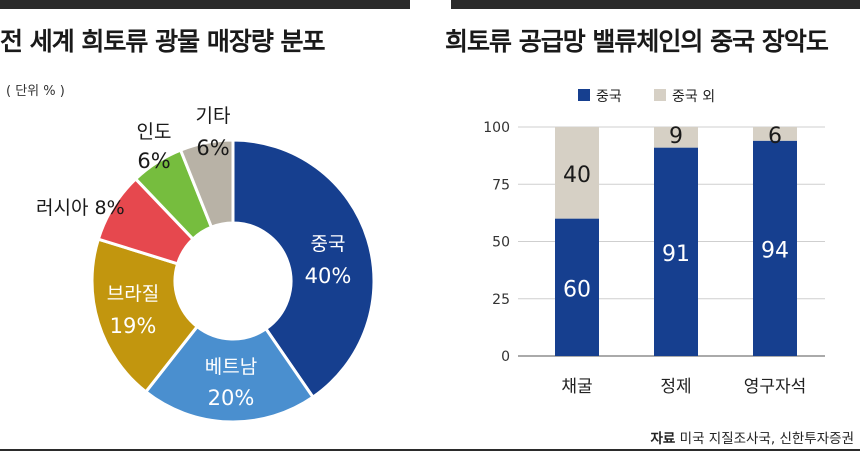  What do you see at coordinates (663, 439) in the screenshot?
I see `source-label: 자료` at bounding box center [663, 439].